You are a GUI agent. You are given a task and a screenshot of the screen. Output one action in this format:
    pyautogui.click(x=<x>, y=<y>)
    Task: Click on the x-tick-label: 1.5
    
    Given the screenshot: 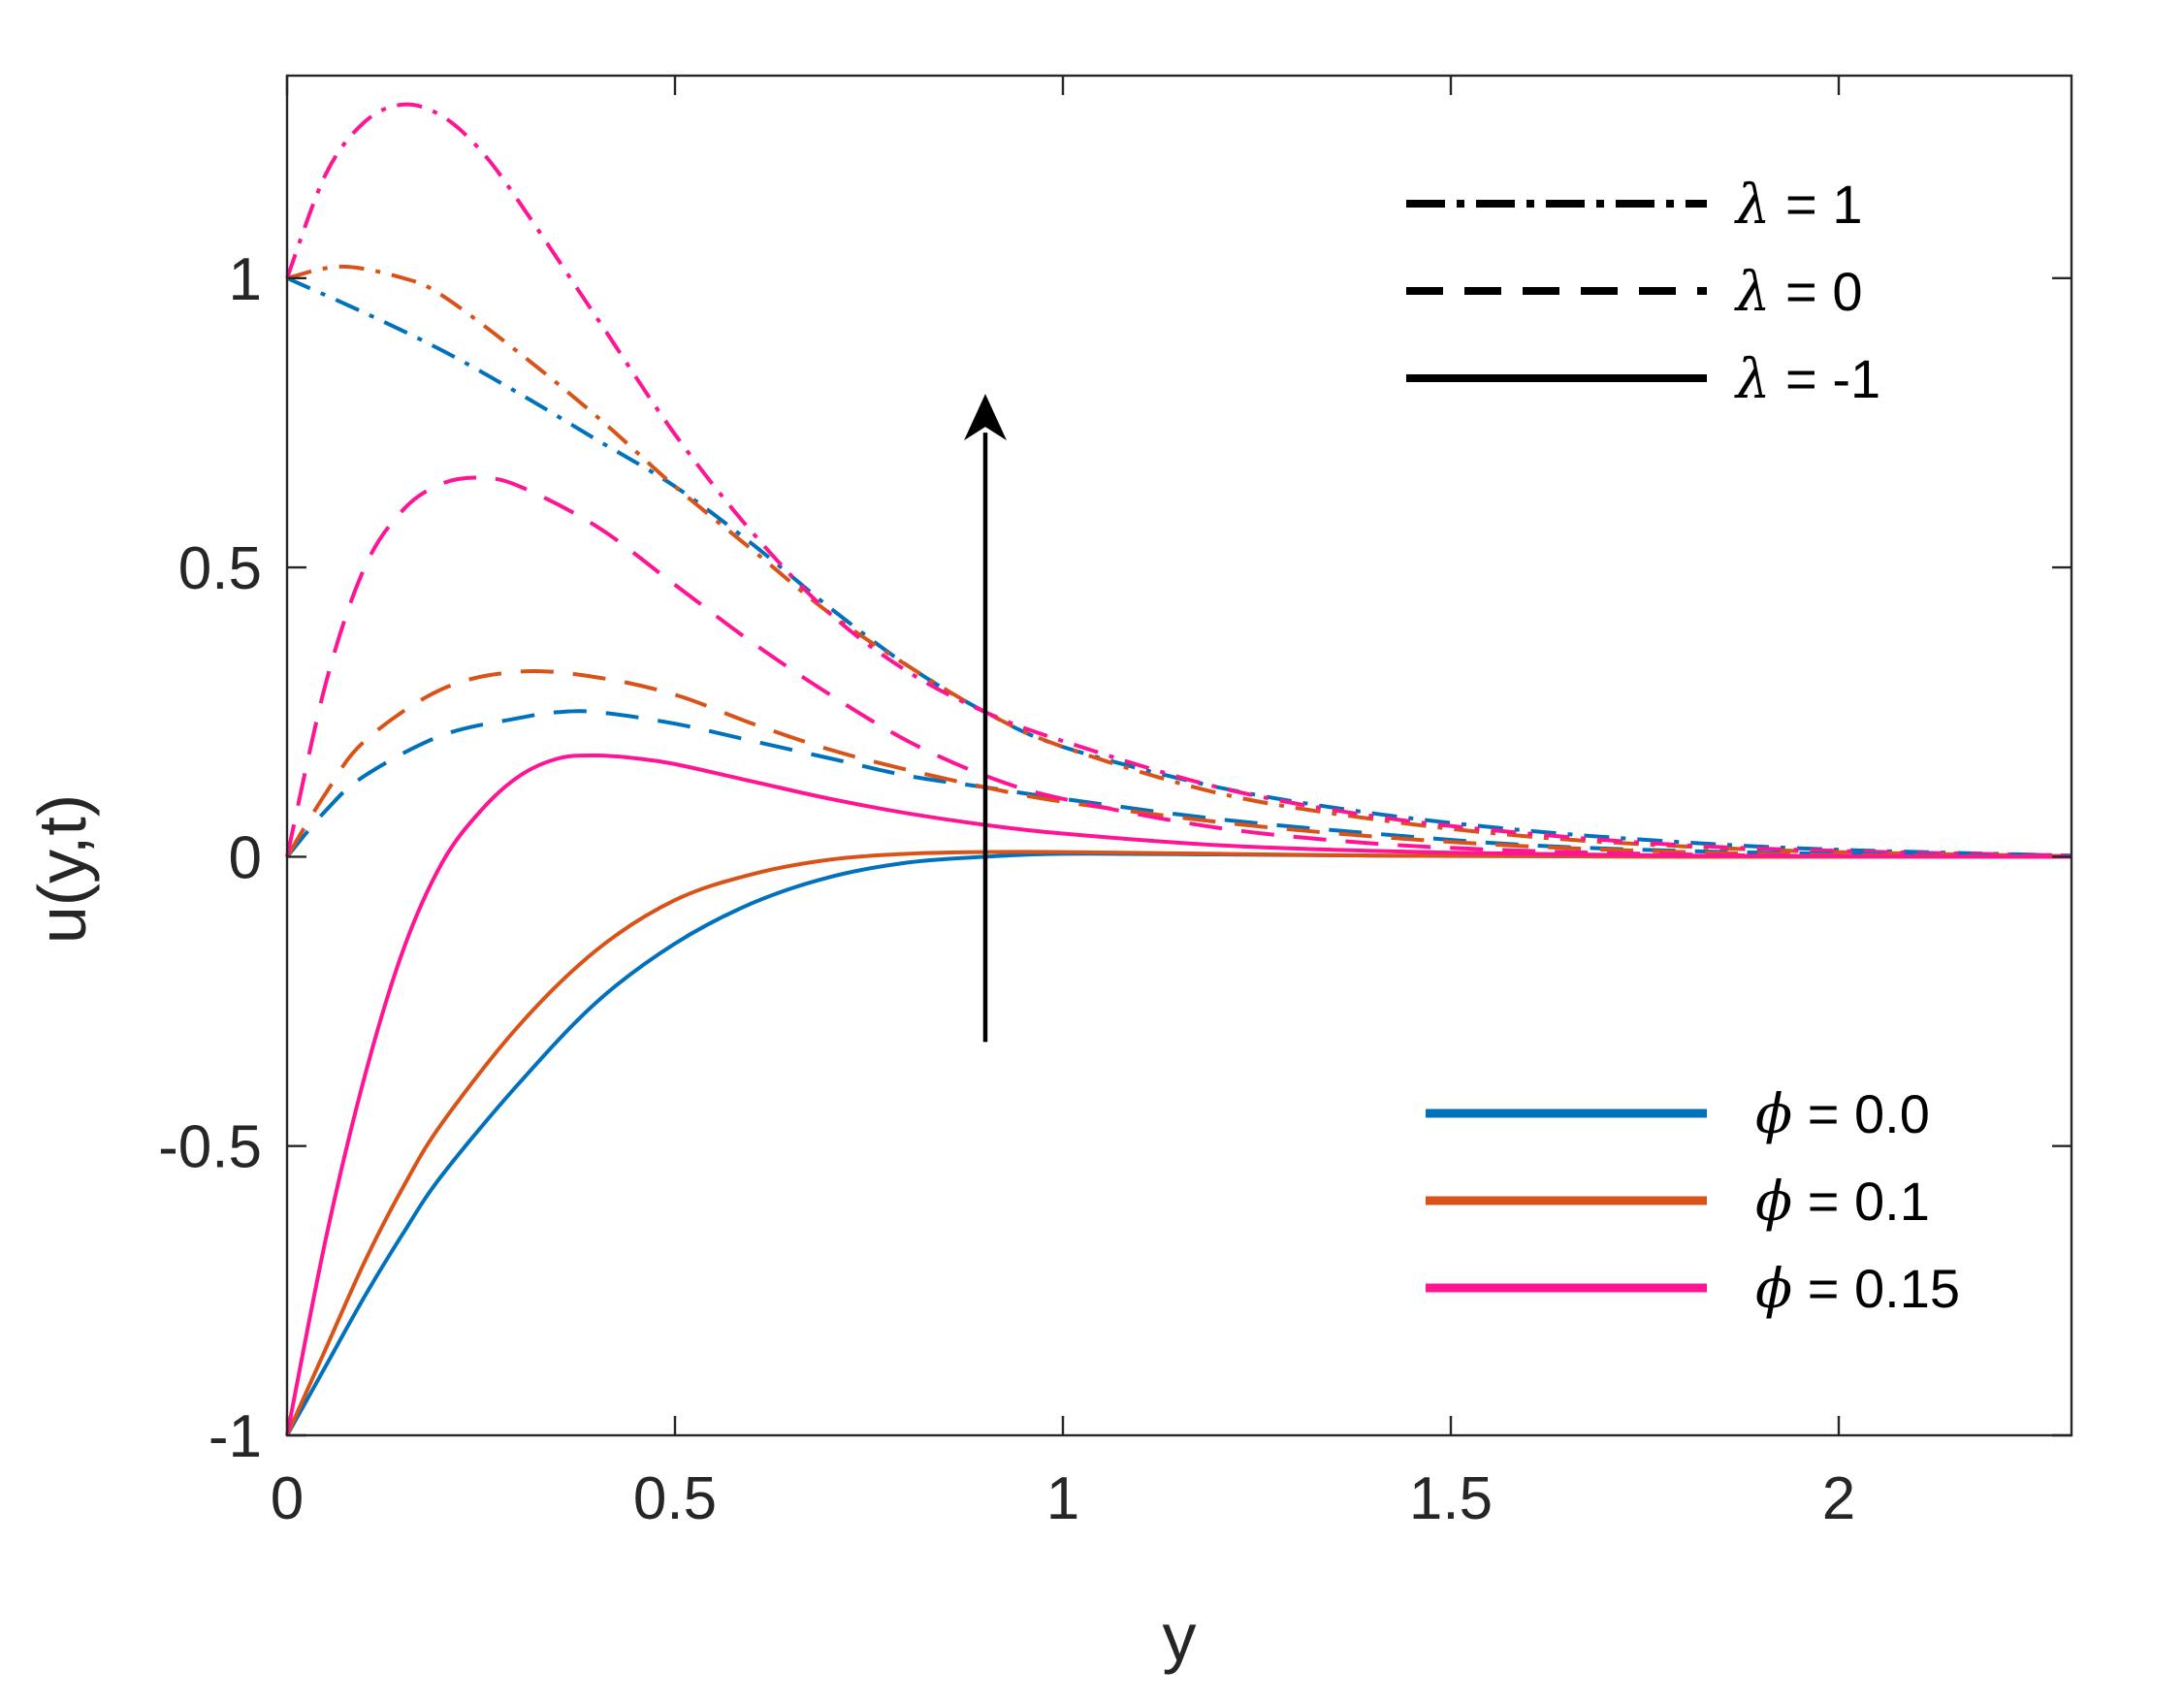 What is the action you would take?
    pyautogui.click(x=1451, y=1498)
    